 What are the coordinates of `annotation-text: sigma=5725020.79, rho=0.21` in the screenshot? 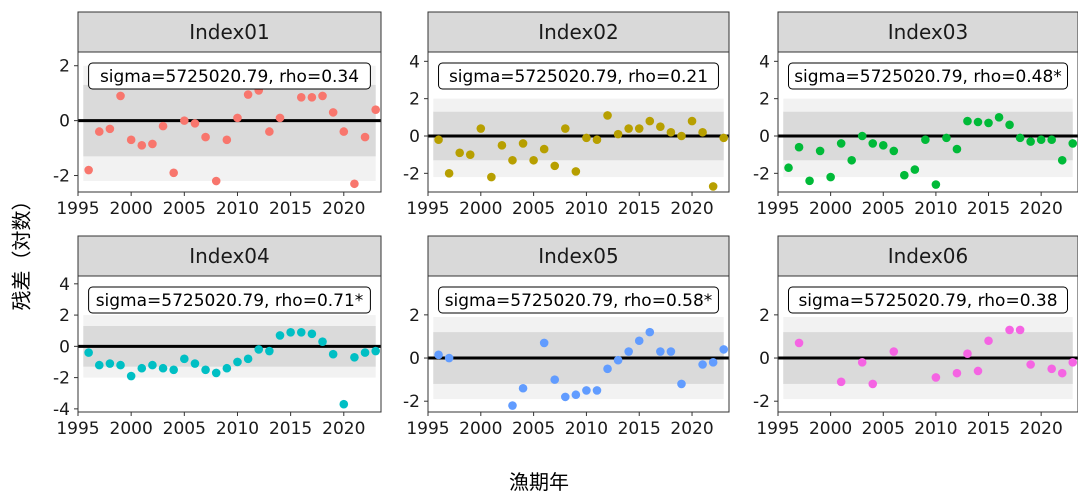 It's located at (578, 77).